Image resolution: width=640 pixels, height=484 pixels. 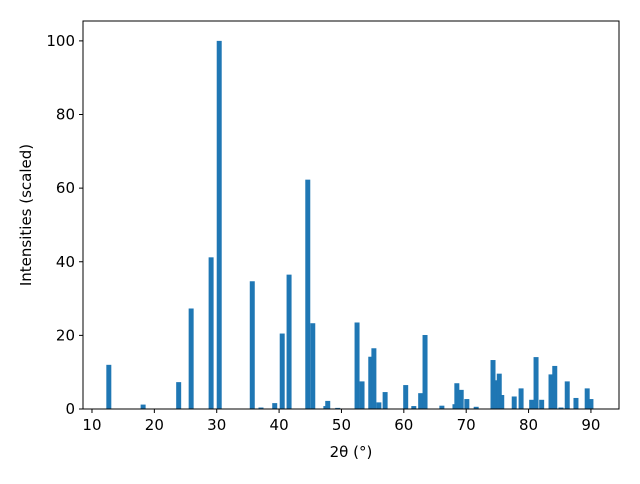 What do you see at coordinates (590, 425) in the screenshot?
I see `x-tick-label: 90` at bounding box center [590, 425].